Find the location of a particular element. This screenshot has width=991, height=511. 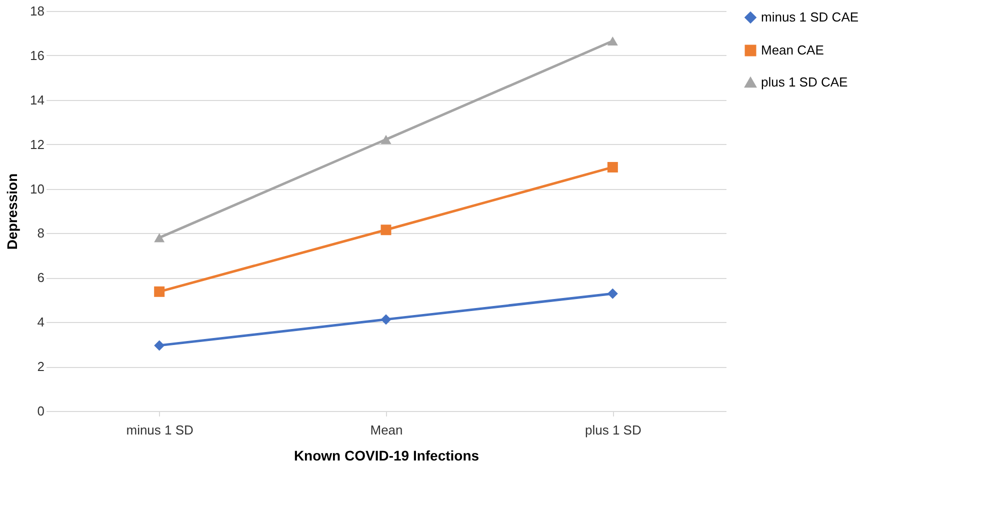

y-tick-label: 6 is located at coordinates (40, 278).